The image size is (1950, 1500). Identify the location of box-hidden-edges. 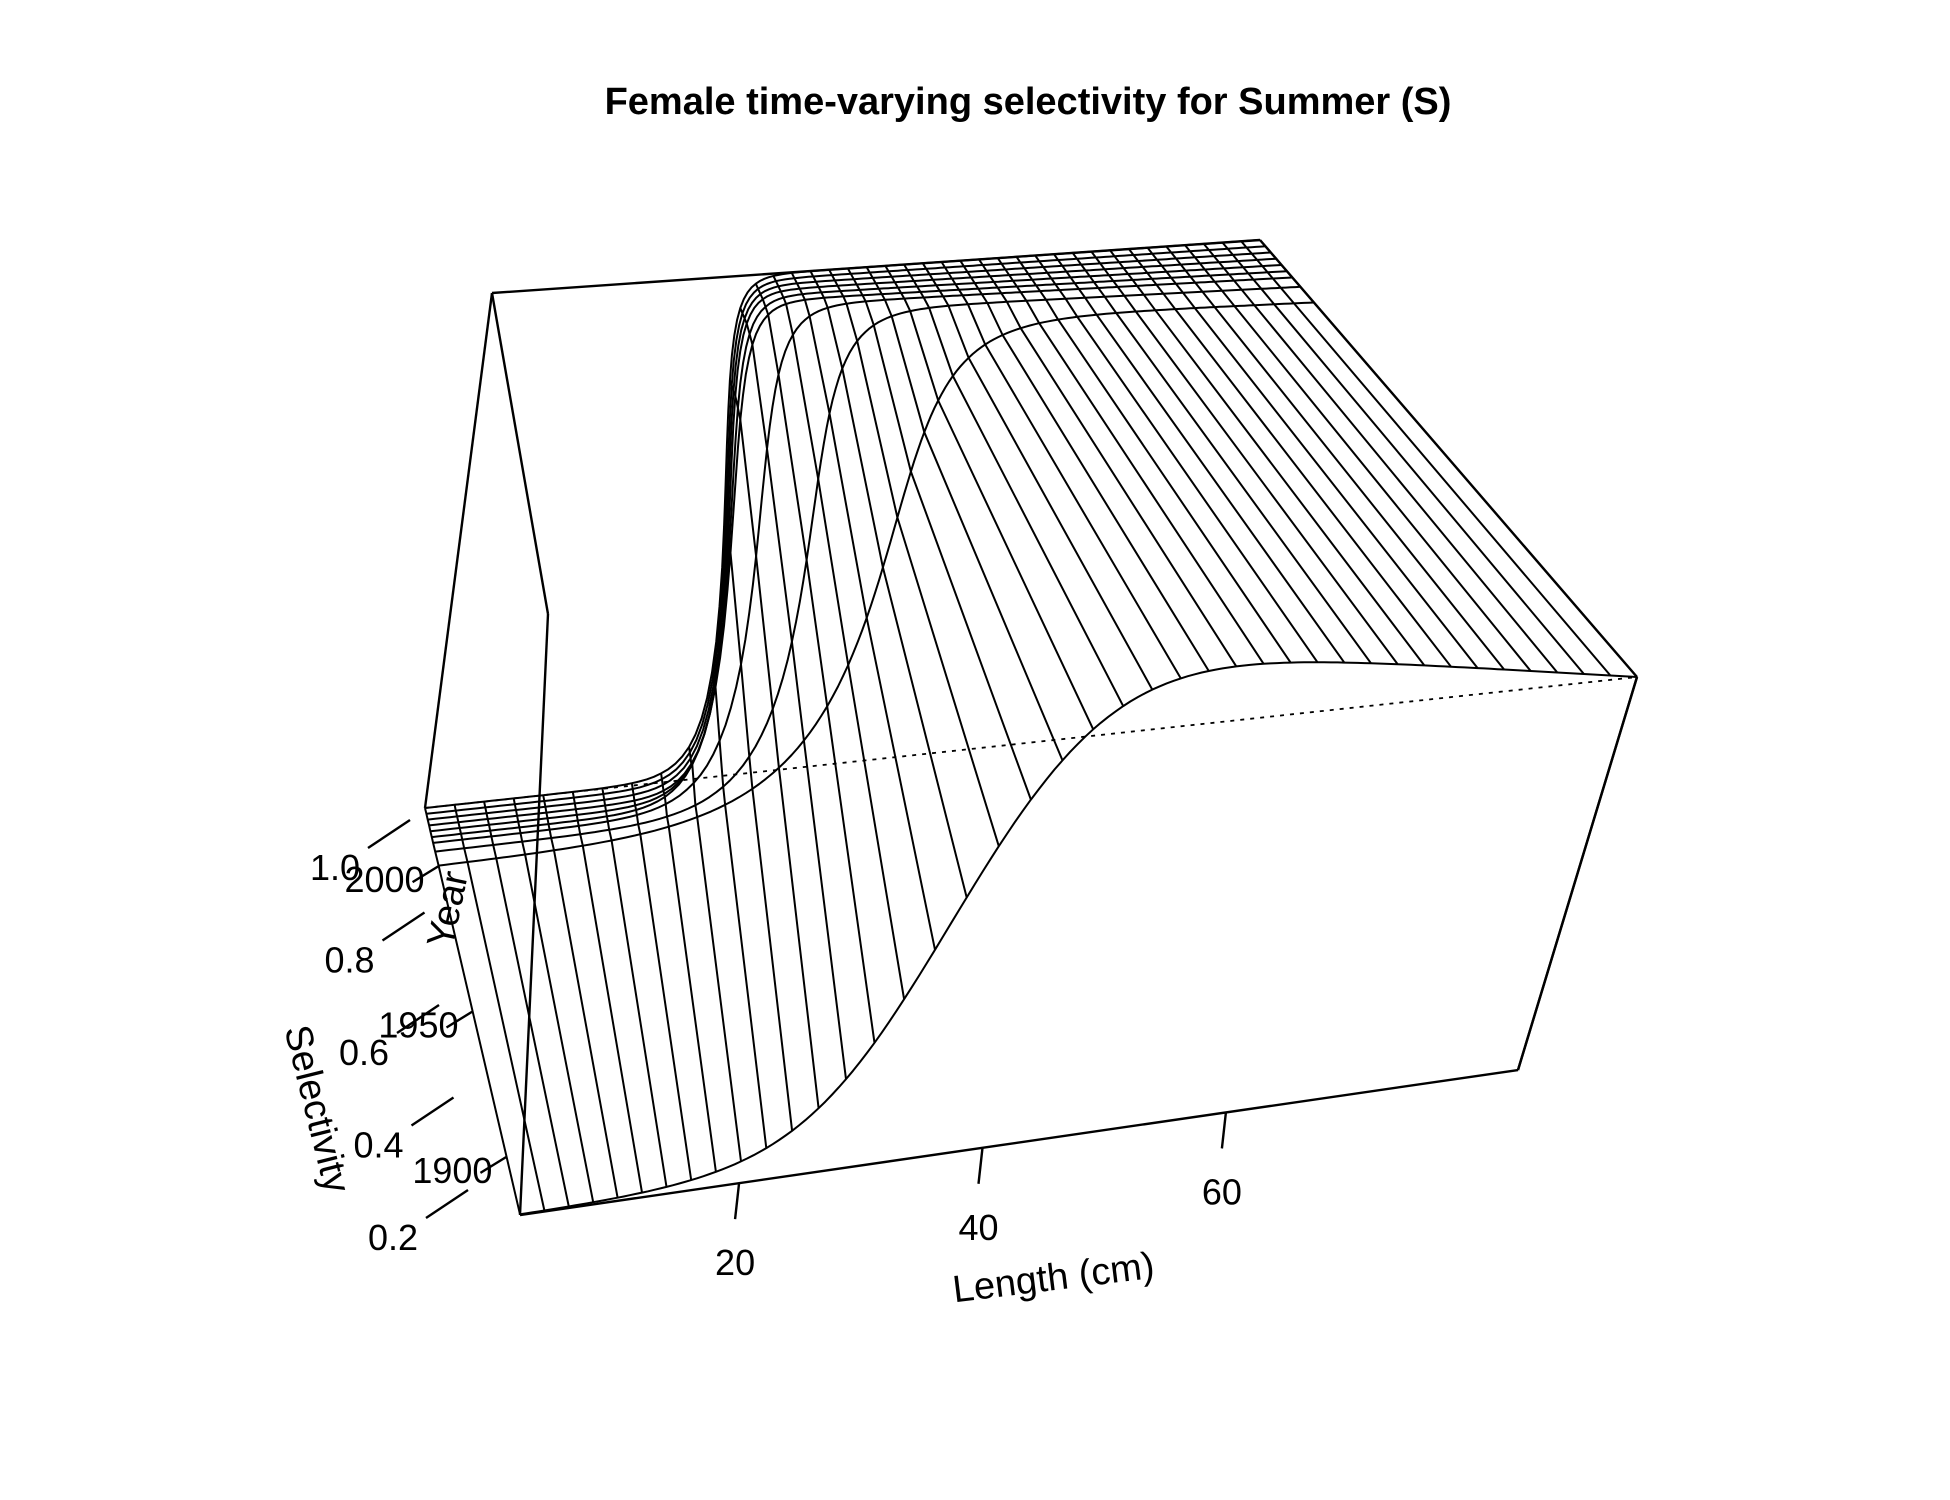
(1031, 742).